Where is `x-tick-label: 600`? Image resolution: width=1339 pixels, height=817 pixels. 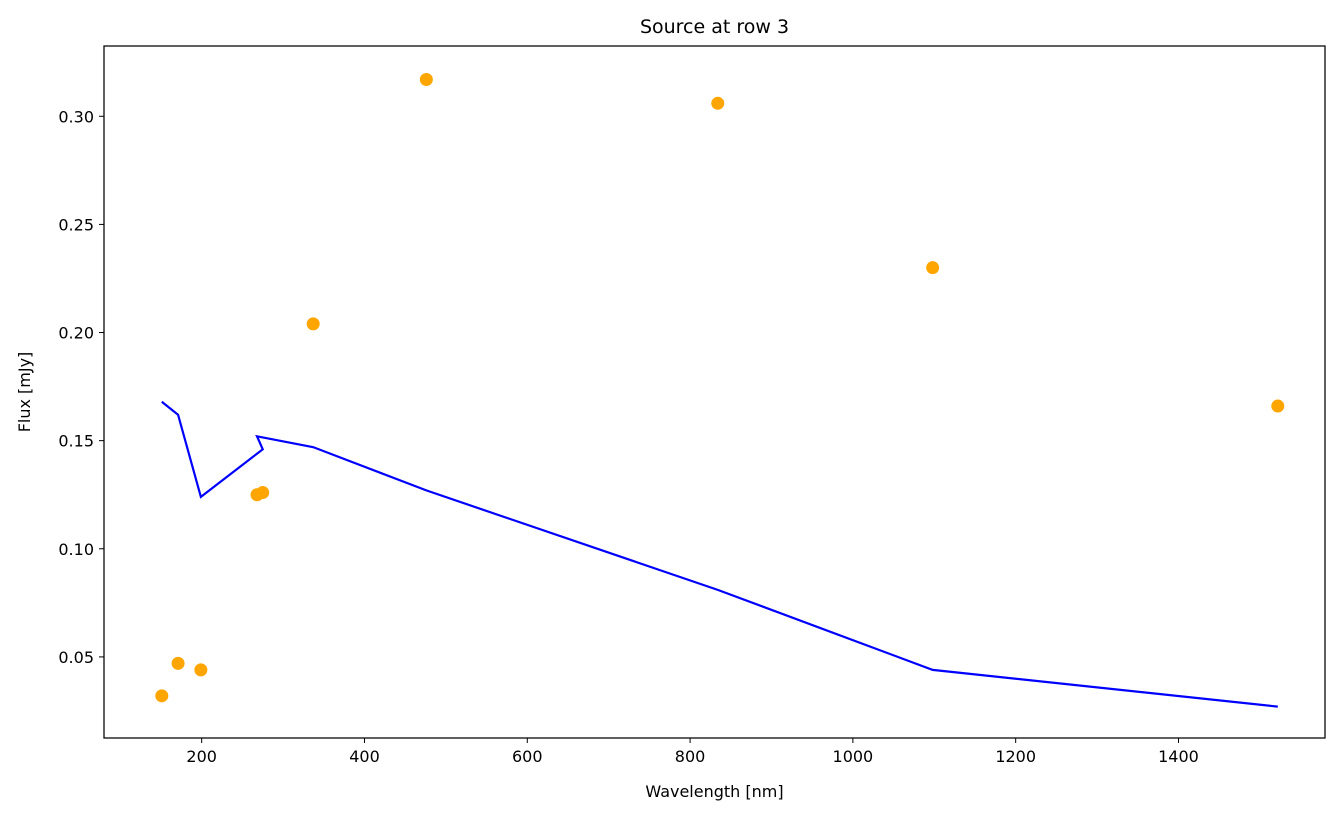
x-tick-label: 600 is located at coordinates (527, 756).